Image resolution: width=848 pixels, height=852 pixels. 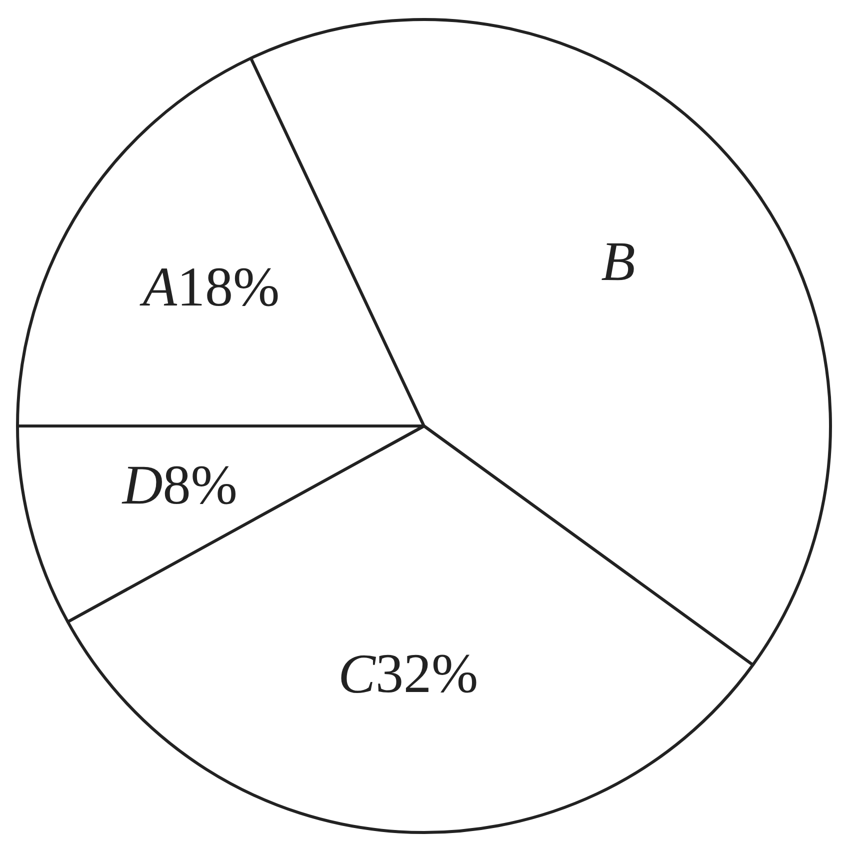 I want to click on slice-label: B, so click(x=618, y=262).